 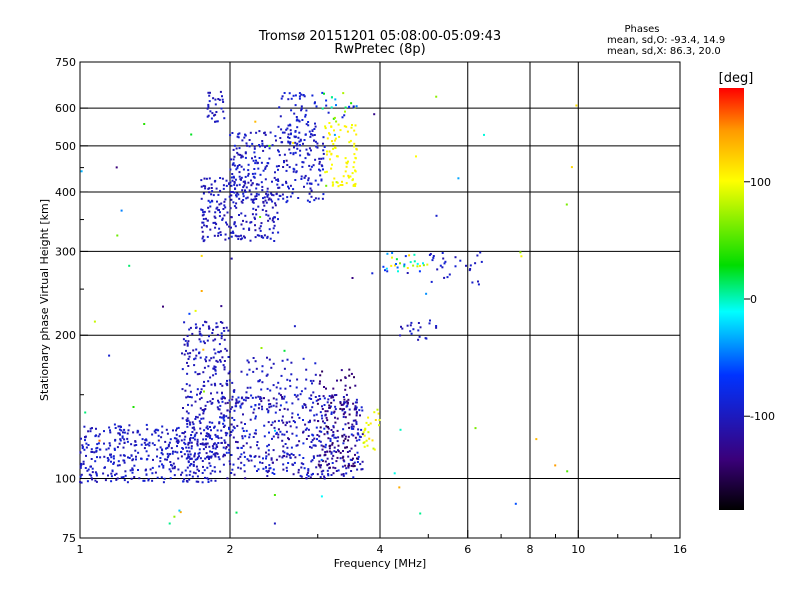 I want to click on phase-stats-x: mean, sd,X: 86.3, 20.0, so click(x=664, y=51).